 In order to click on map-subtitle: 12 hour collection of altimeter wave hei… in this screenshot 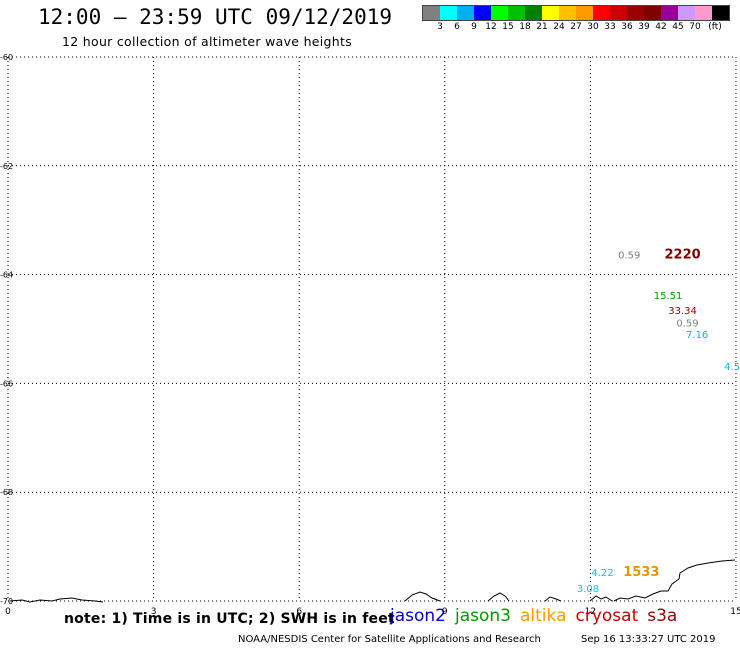, I will do `click(207, 41)`.